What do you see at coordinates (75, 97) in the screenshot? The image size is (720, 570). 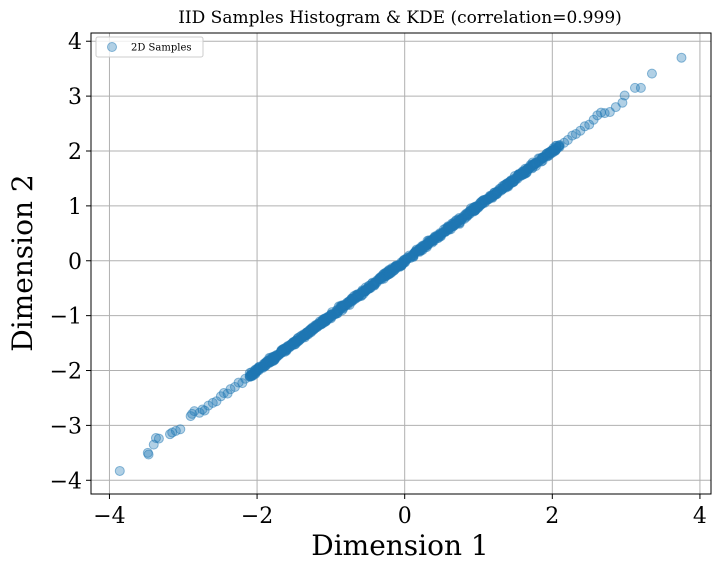 I see `y-tick-label: 3` at bounding box center [75, 97].